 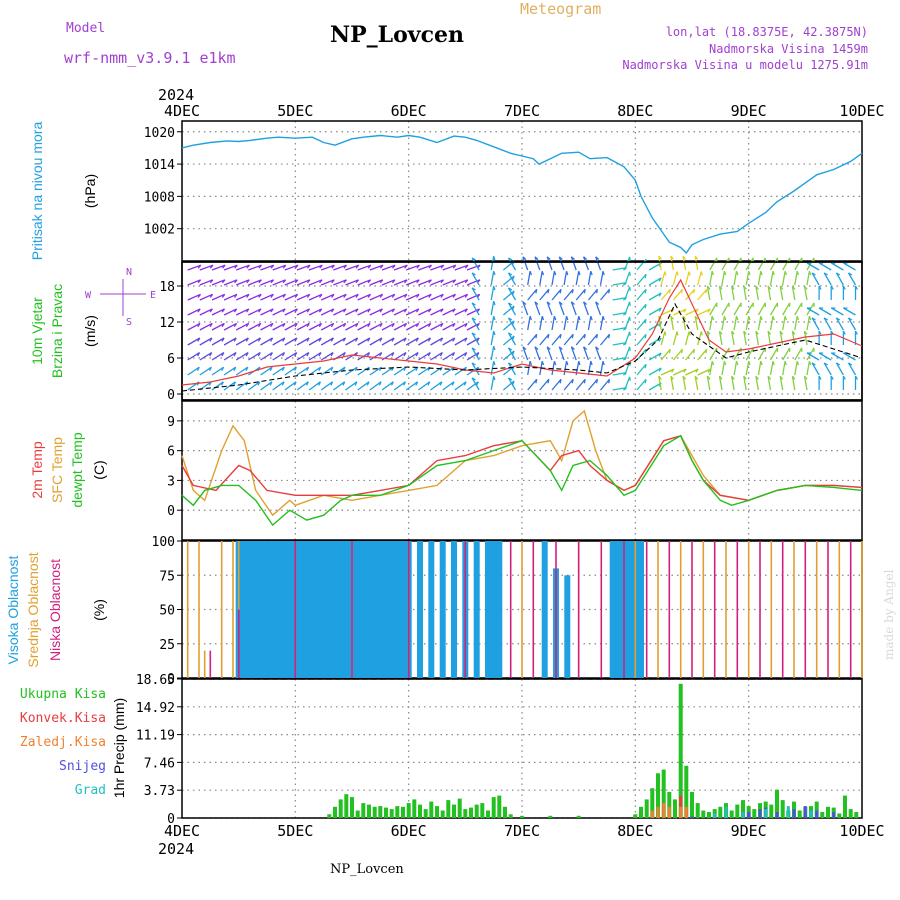 I want to click on x-tick-label-bottom: 4DEC, so click(x=182, y=831).